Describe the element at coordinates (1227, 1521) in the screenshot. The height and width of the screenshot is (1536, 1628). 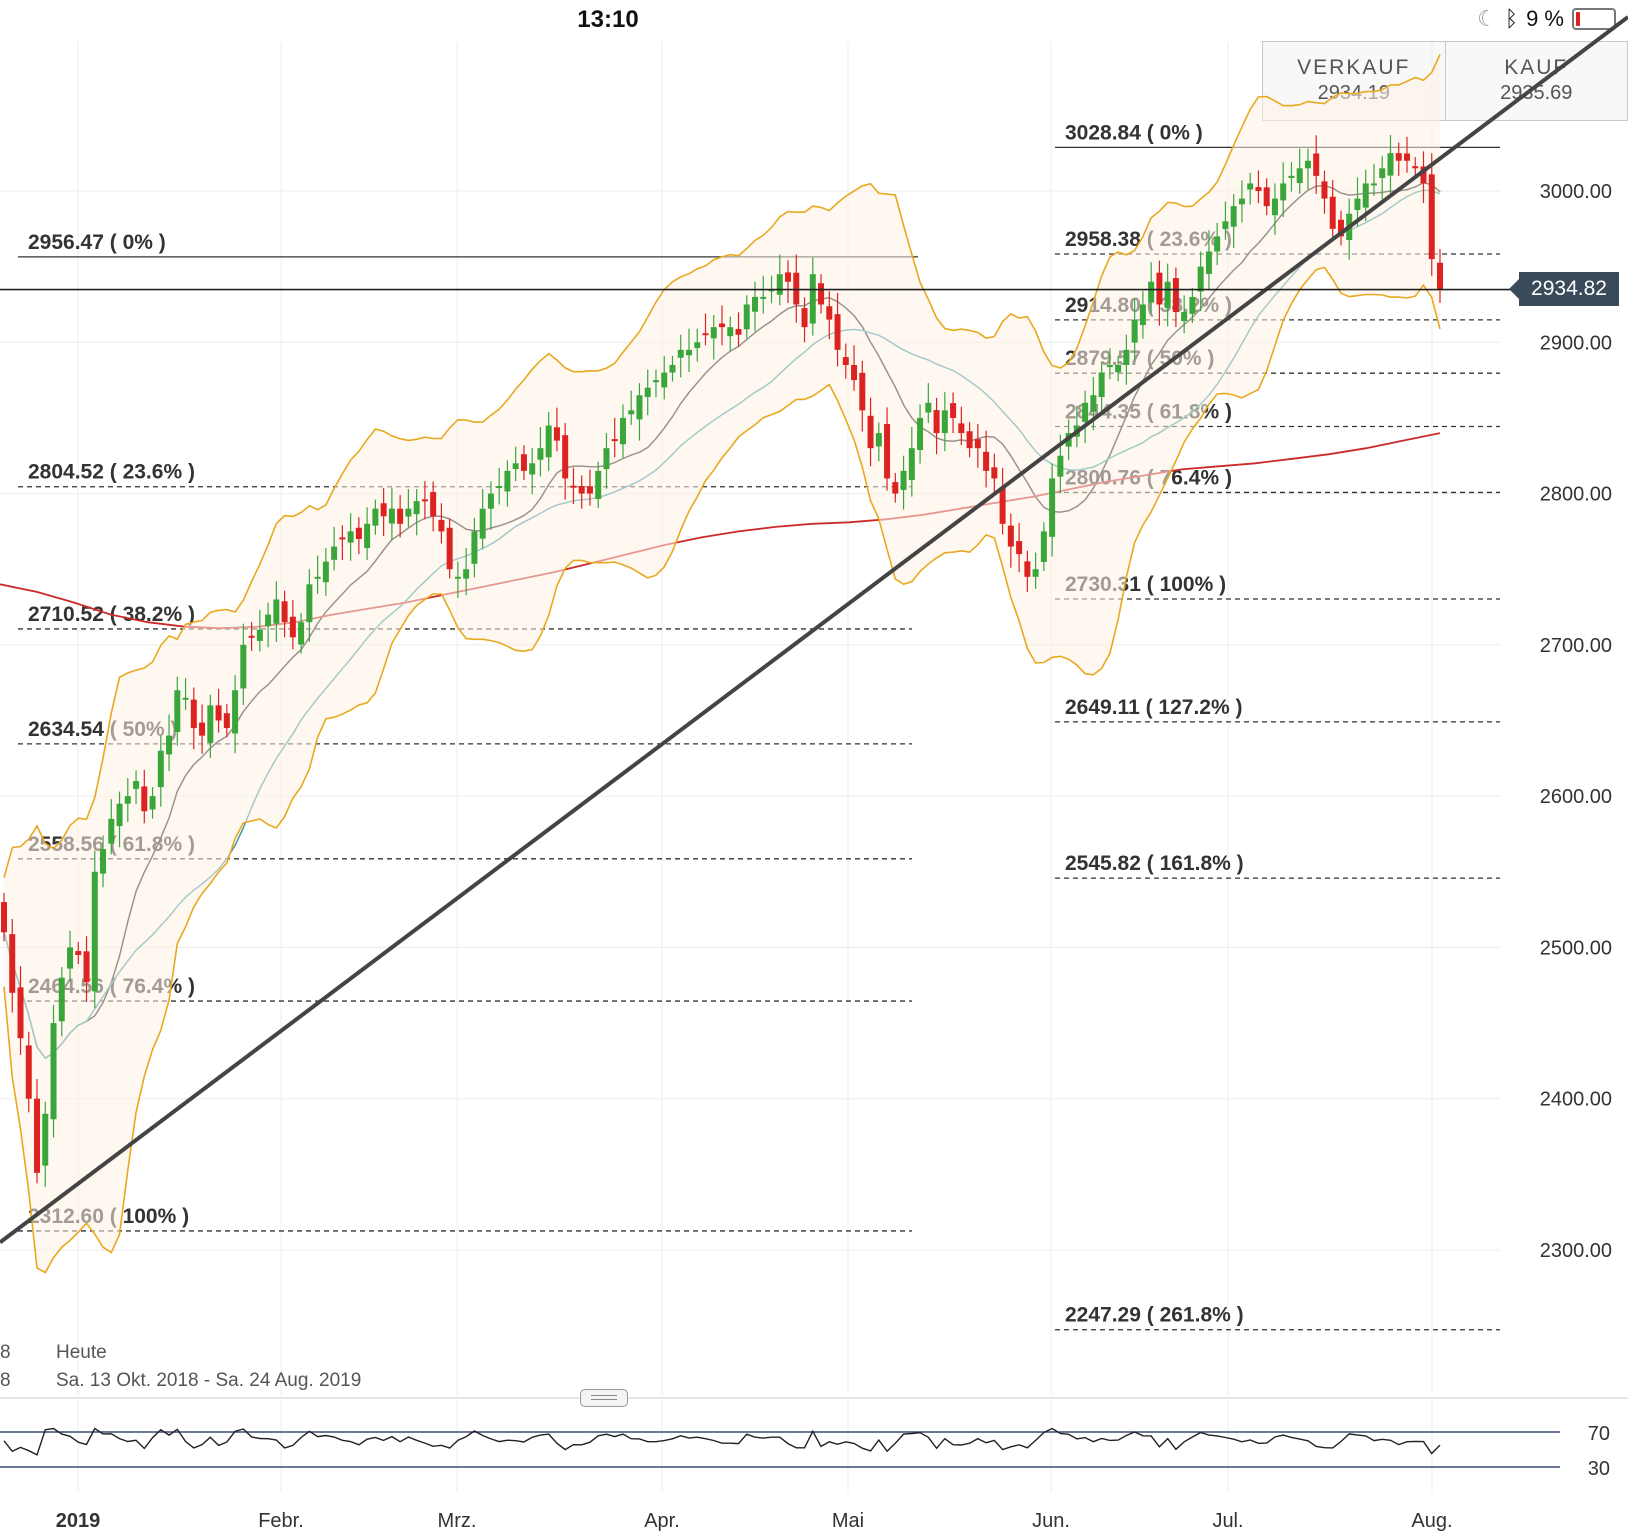
I see `x-tick-label: Jul.` at that location.